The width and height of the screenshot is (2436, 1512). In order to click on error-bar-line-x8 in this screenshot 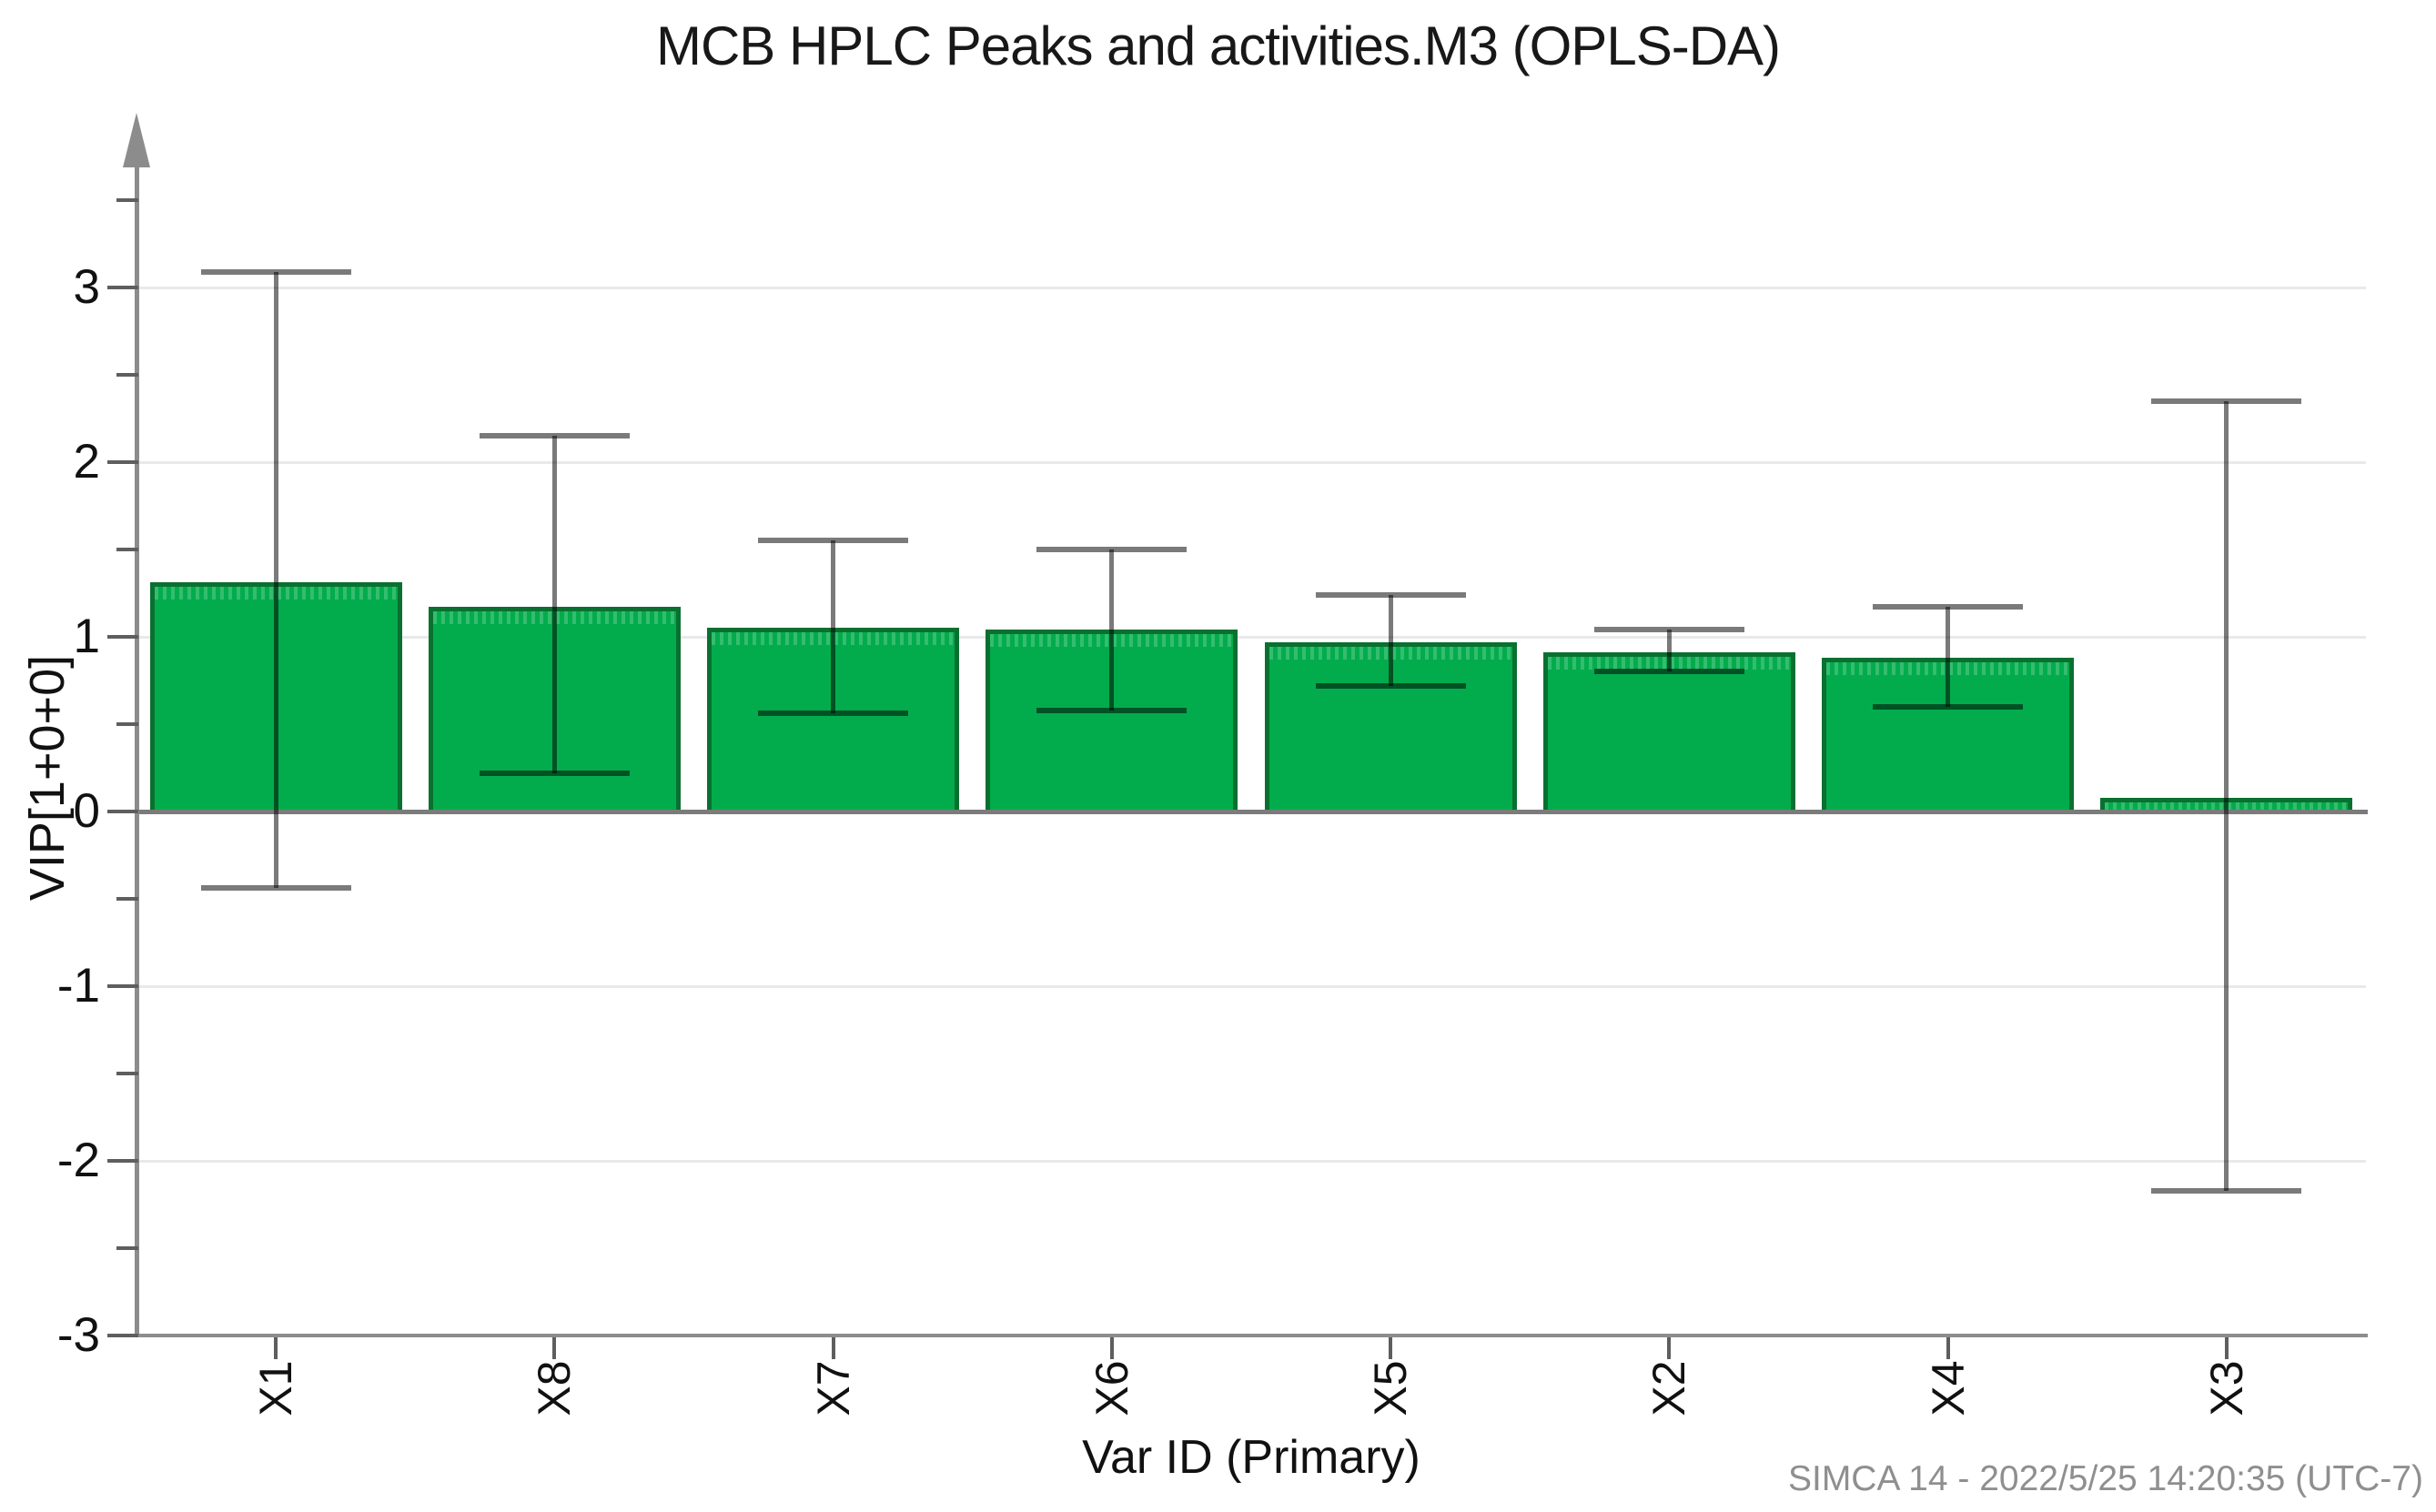, I will do `click(554, 605)`.